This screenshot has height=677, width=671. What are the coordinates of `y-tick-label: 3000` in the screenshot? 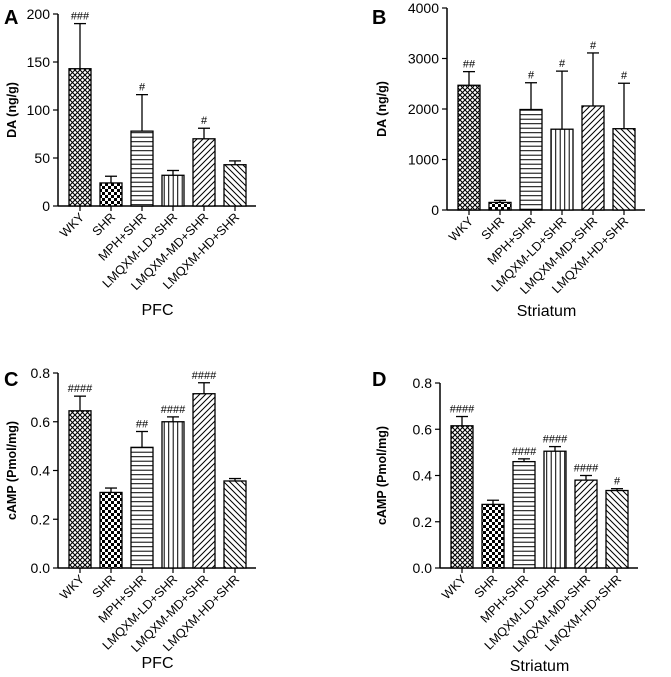 It's located at (423, 59).